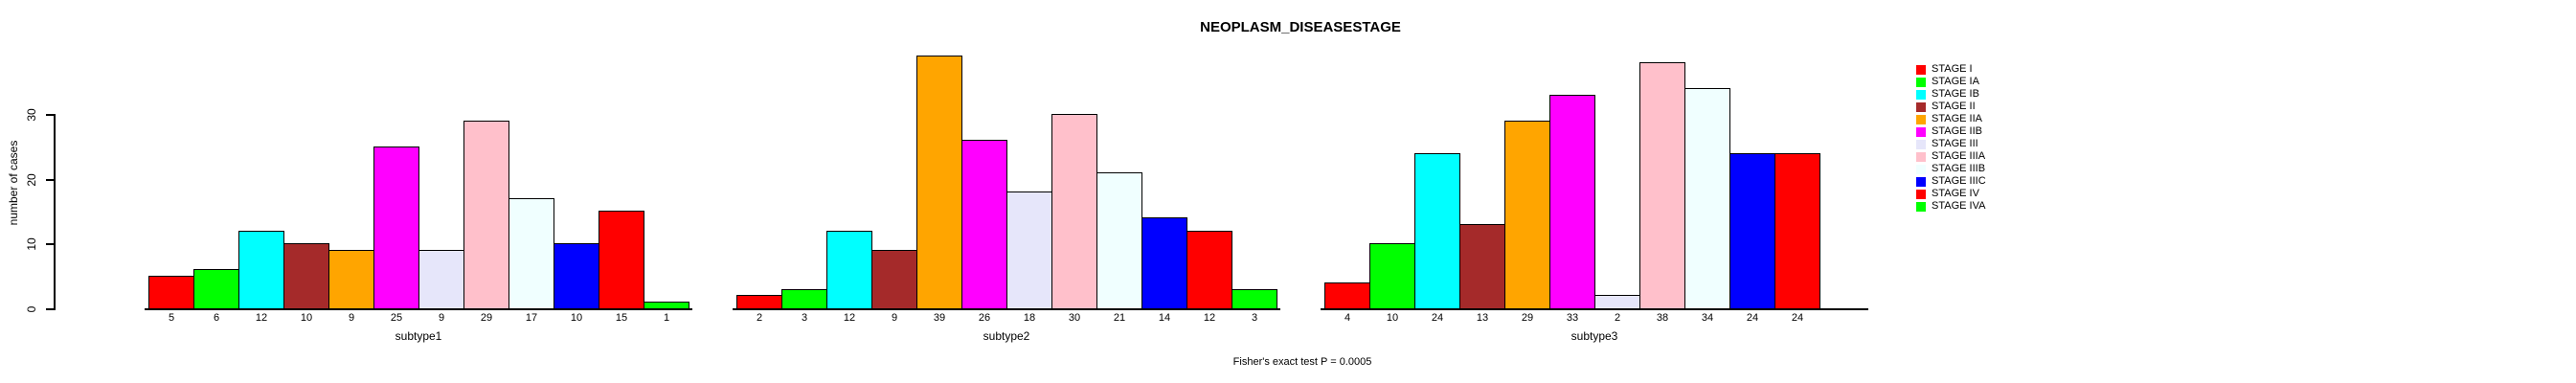 The height and width of the screenshot is (383, 2576). I want to click on bar-subtype3-stage-iiia, so click(1662, 186).